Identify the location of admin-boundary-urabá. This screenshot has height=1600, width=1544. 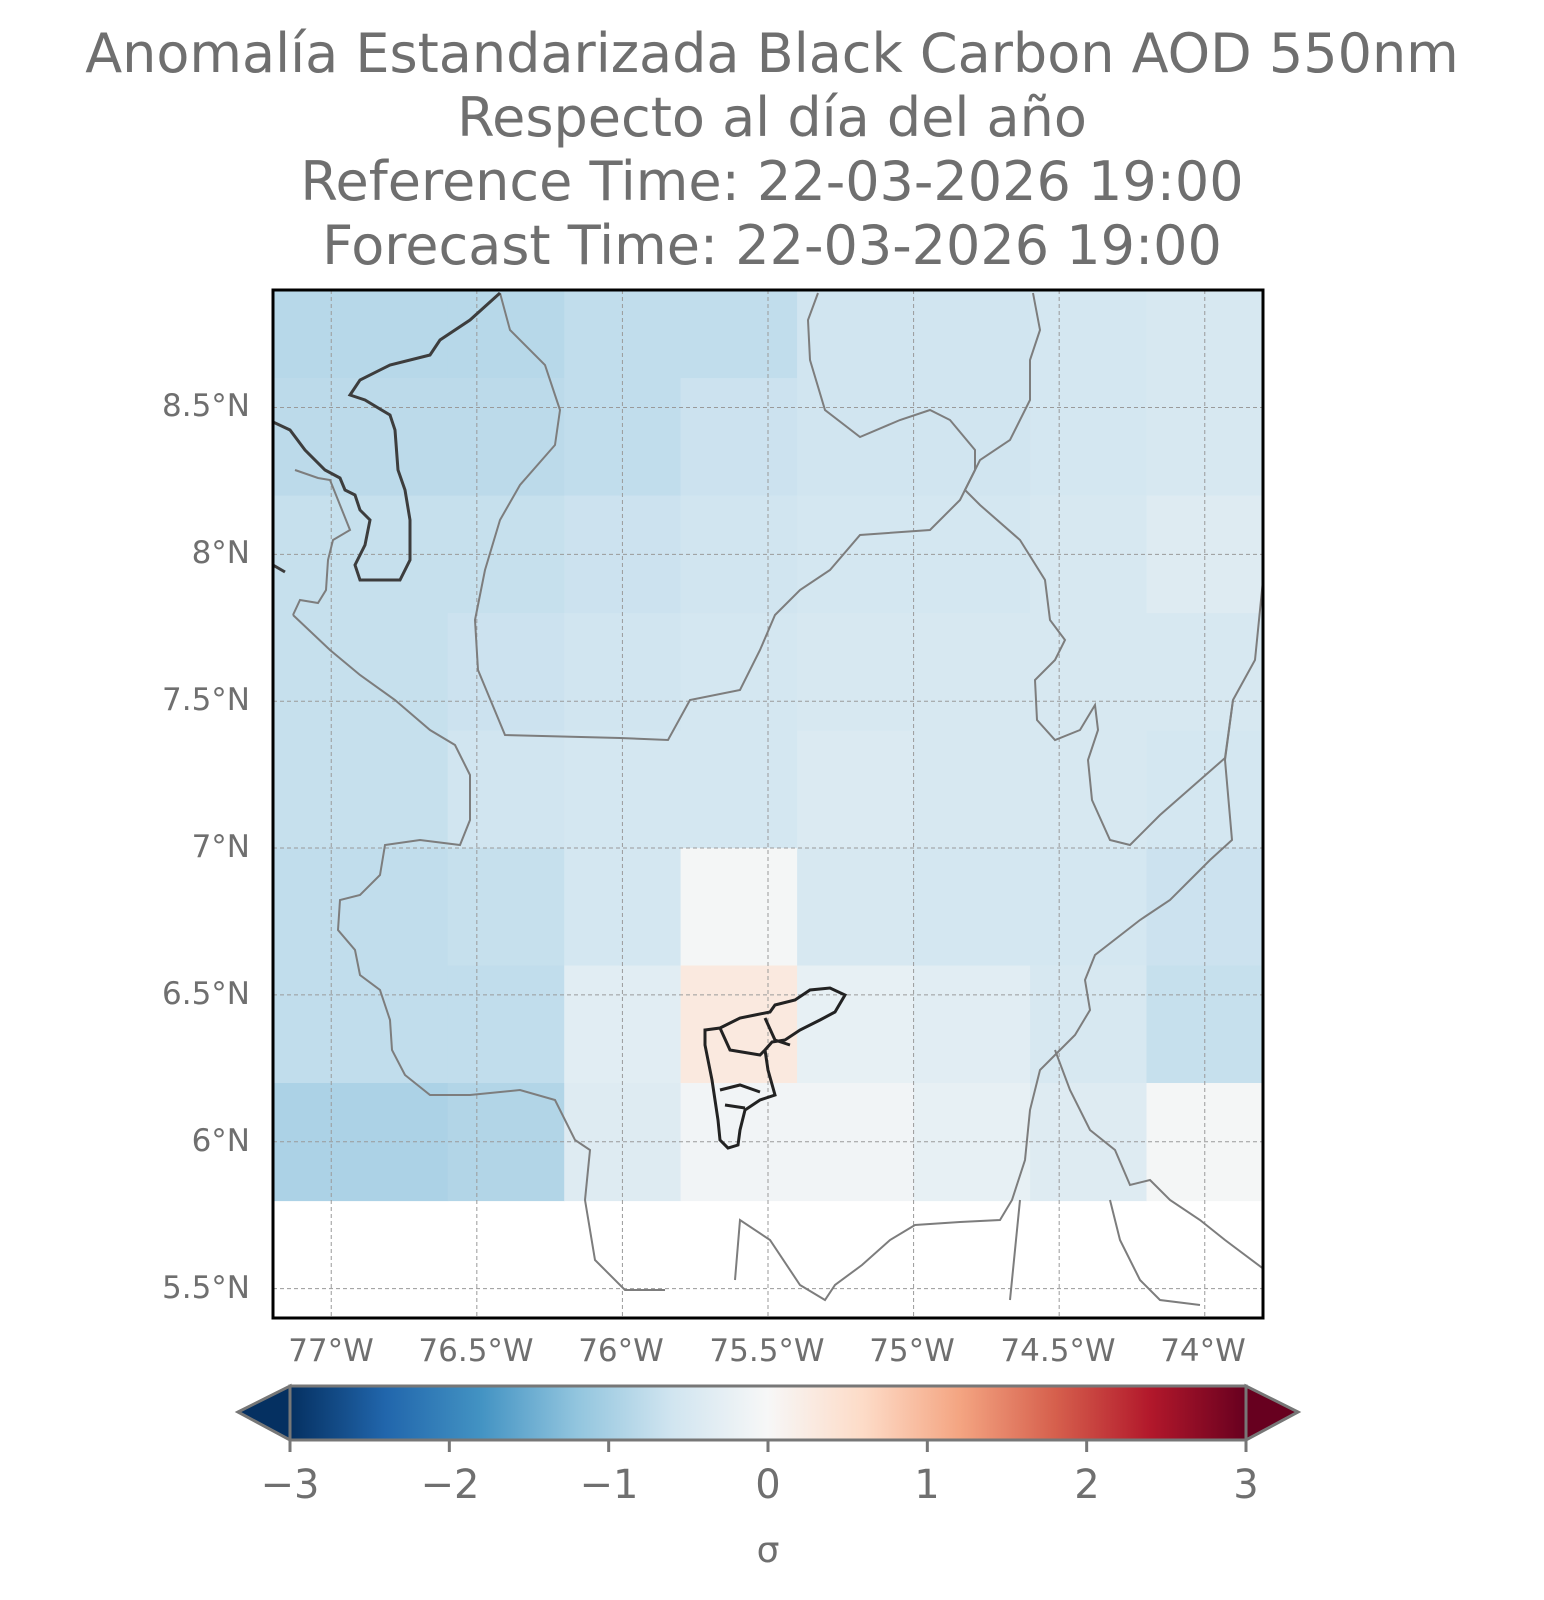
(478, 952).